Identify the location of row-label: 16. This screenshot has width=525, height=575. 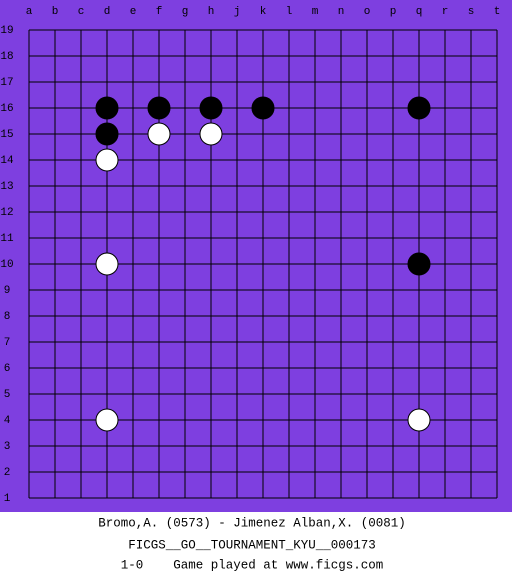
(6, 109).